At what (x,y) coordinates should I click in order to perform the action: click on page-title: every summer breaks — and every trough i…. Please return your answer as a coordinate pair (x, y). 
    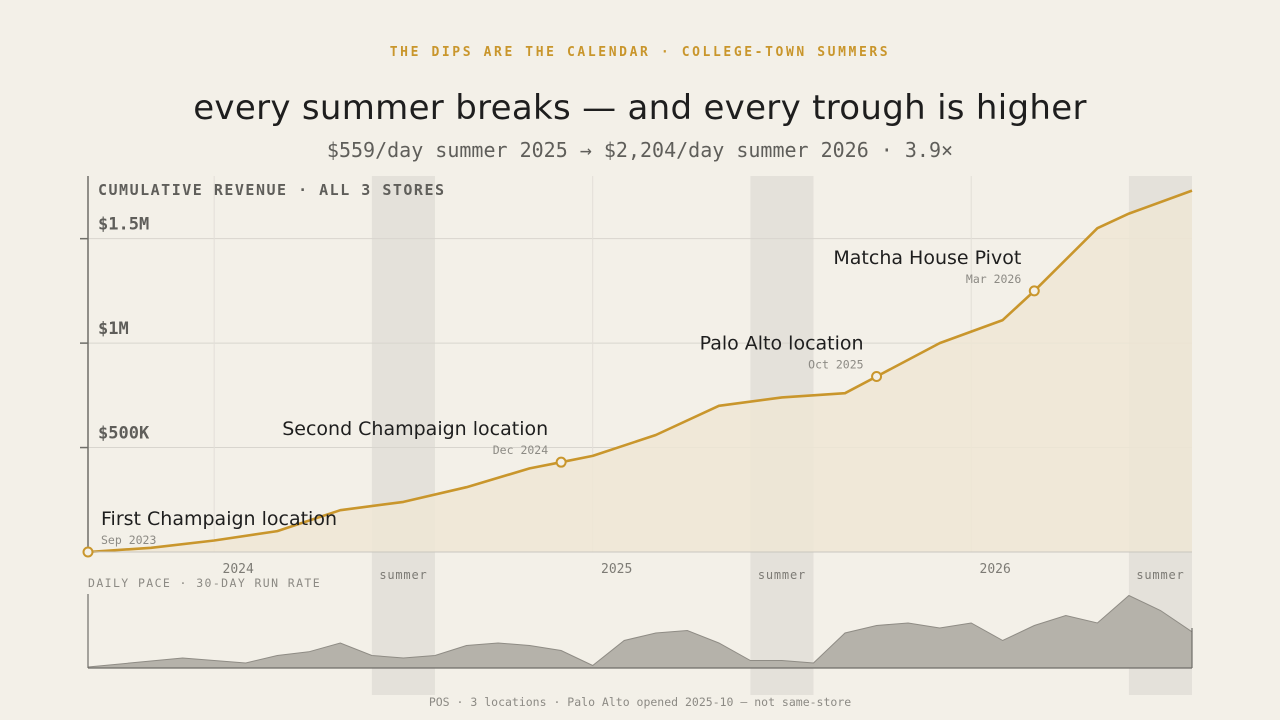
    Looking at the image, I should click on (640, 108).